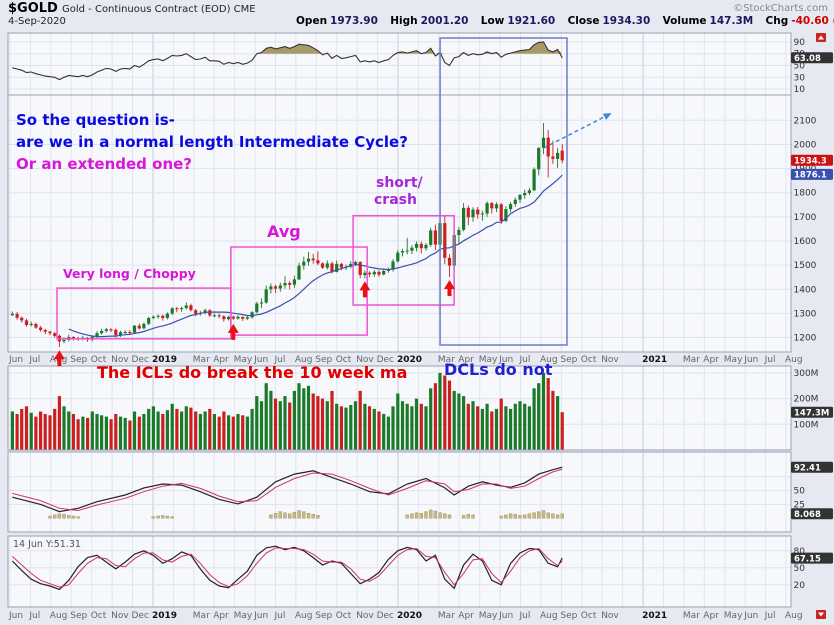 This screenshot has height=625, width=834. What do you see at coordinates (284, 231) in the screenshot?
I see `annotation-avg: Avg` at bounding box center [284, 231].